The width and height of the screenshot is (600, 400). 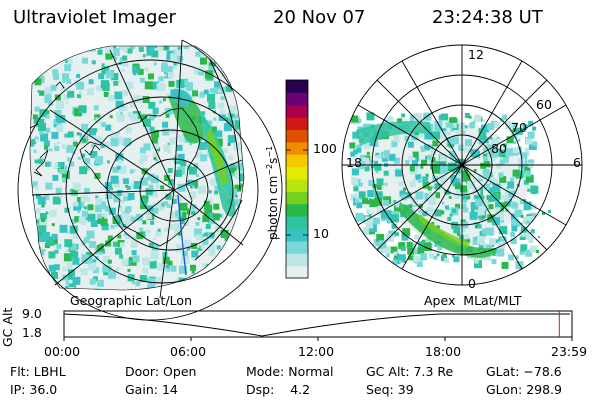 I want to click on altitude-plot, so click(x=318, y=325).